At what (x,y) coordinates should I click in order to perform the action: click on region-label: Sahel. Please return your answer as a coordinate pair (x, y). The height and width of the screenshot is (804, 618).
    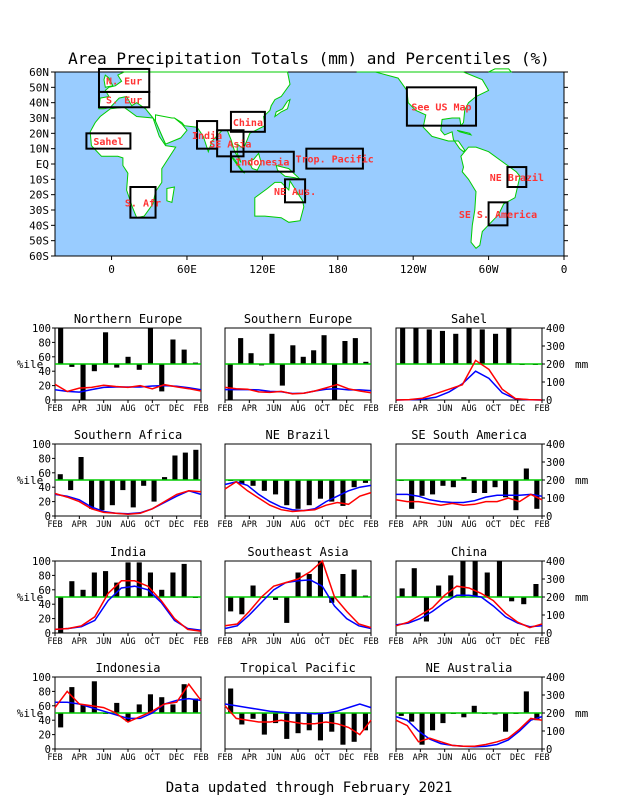
    Looking at the image, I should click on (108, 142).